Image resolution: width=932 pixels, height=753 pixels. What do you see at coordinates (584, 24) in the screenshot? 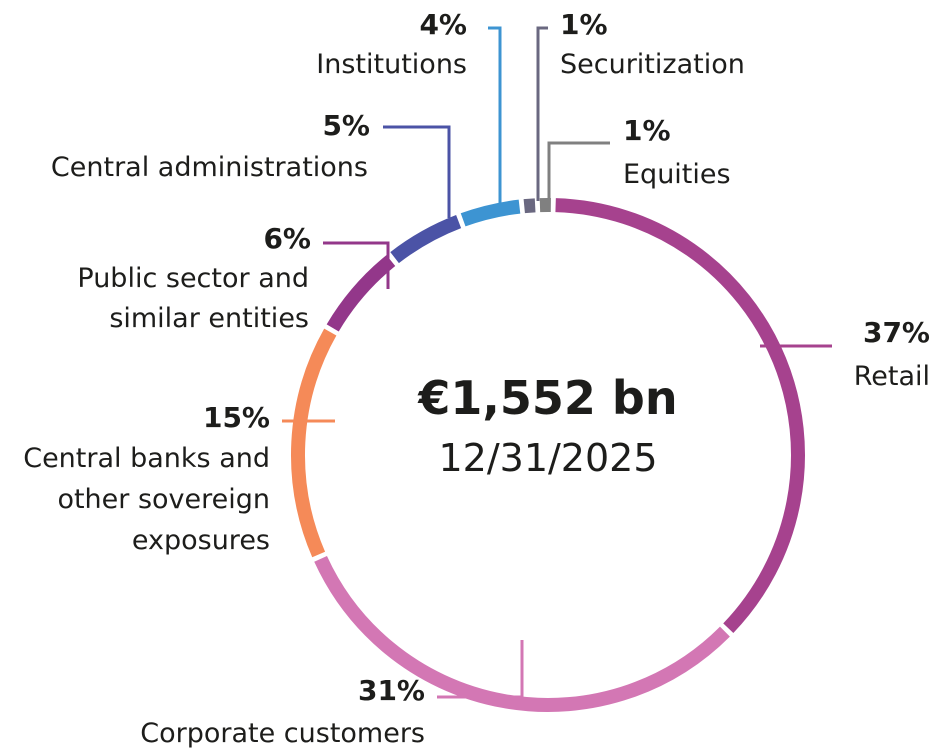
I see `percent-securitization: 1%` at bounding box center [584, 24].